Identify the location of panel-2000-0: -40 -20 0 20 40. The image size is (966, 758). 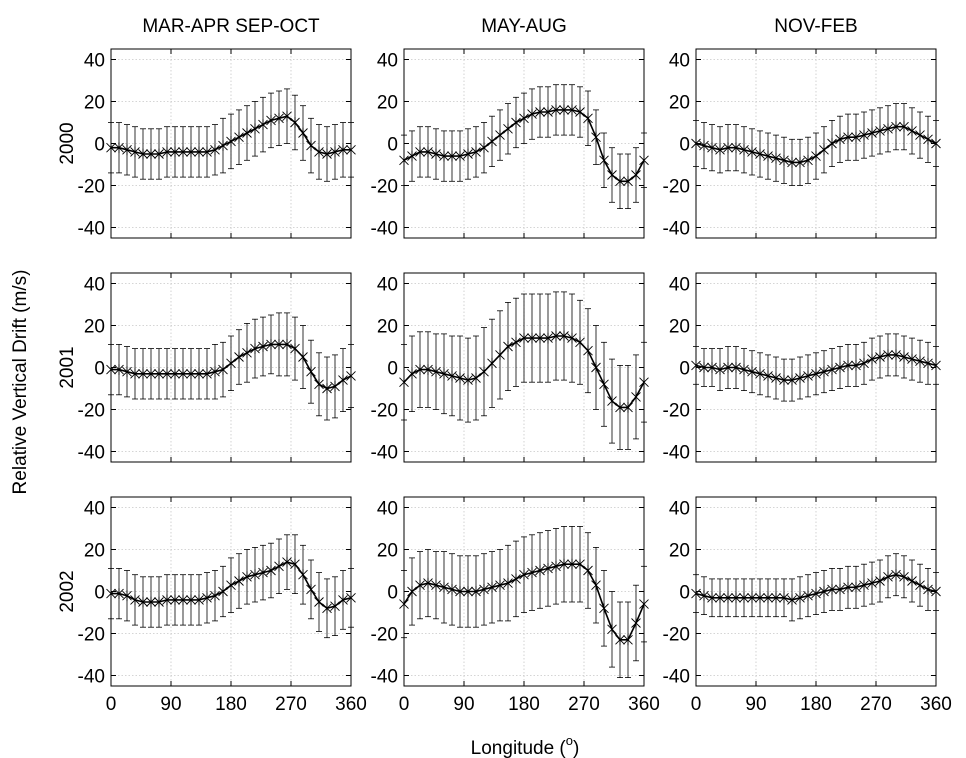
(217, 144).